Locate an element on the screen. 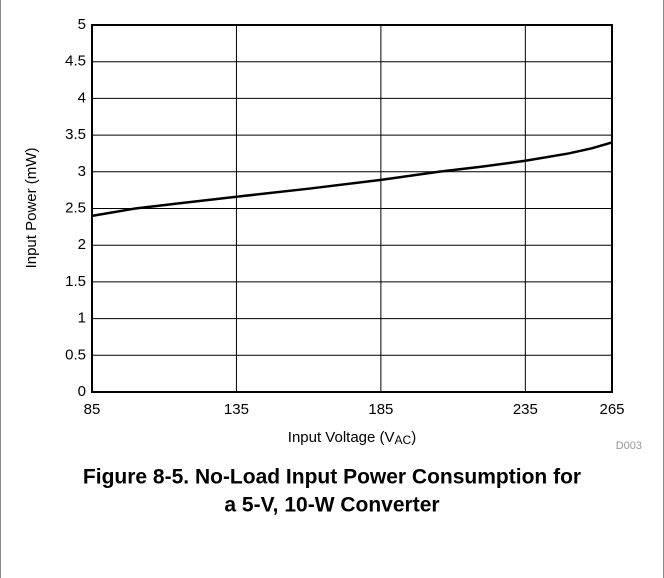 The width and height of the screenshot is (664, 578). y-tick-label: 4.5 is located at coordinates (75, 61).